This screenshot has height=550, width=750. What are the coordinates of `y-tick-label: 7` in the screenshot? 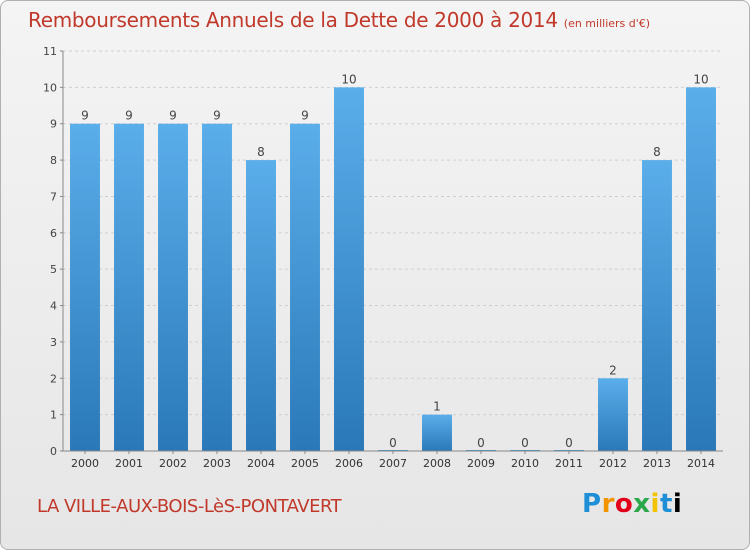 It's located at (53, 196).